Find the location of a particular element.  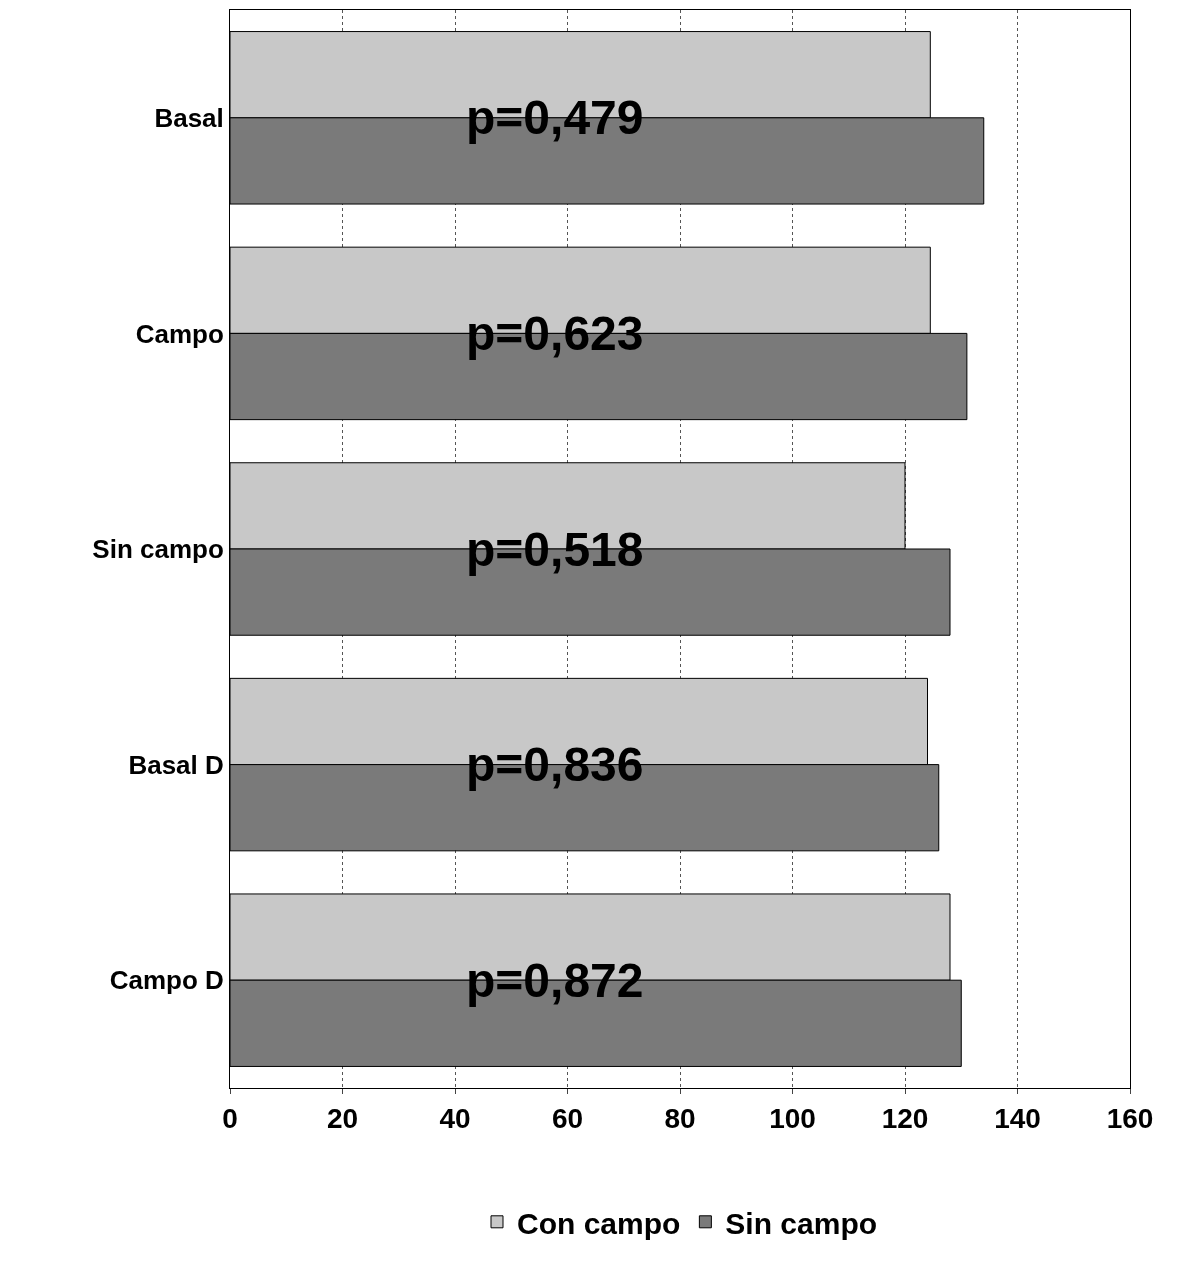

x-tick-label: 100 is located at coordinates (792, 1118).